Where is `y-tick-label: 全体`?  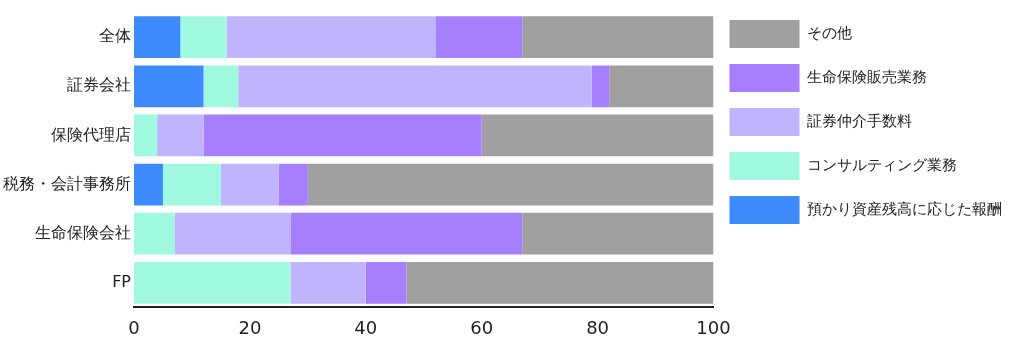
y-tick-label: 全体 is located at coordinates (115, 36).